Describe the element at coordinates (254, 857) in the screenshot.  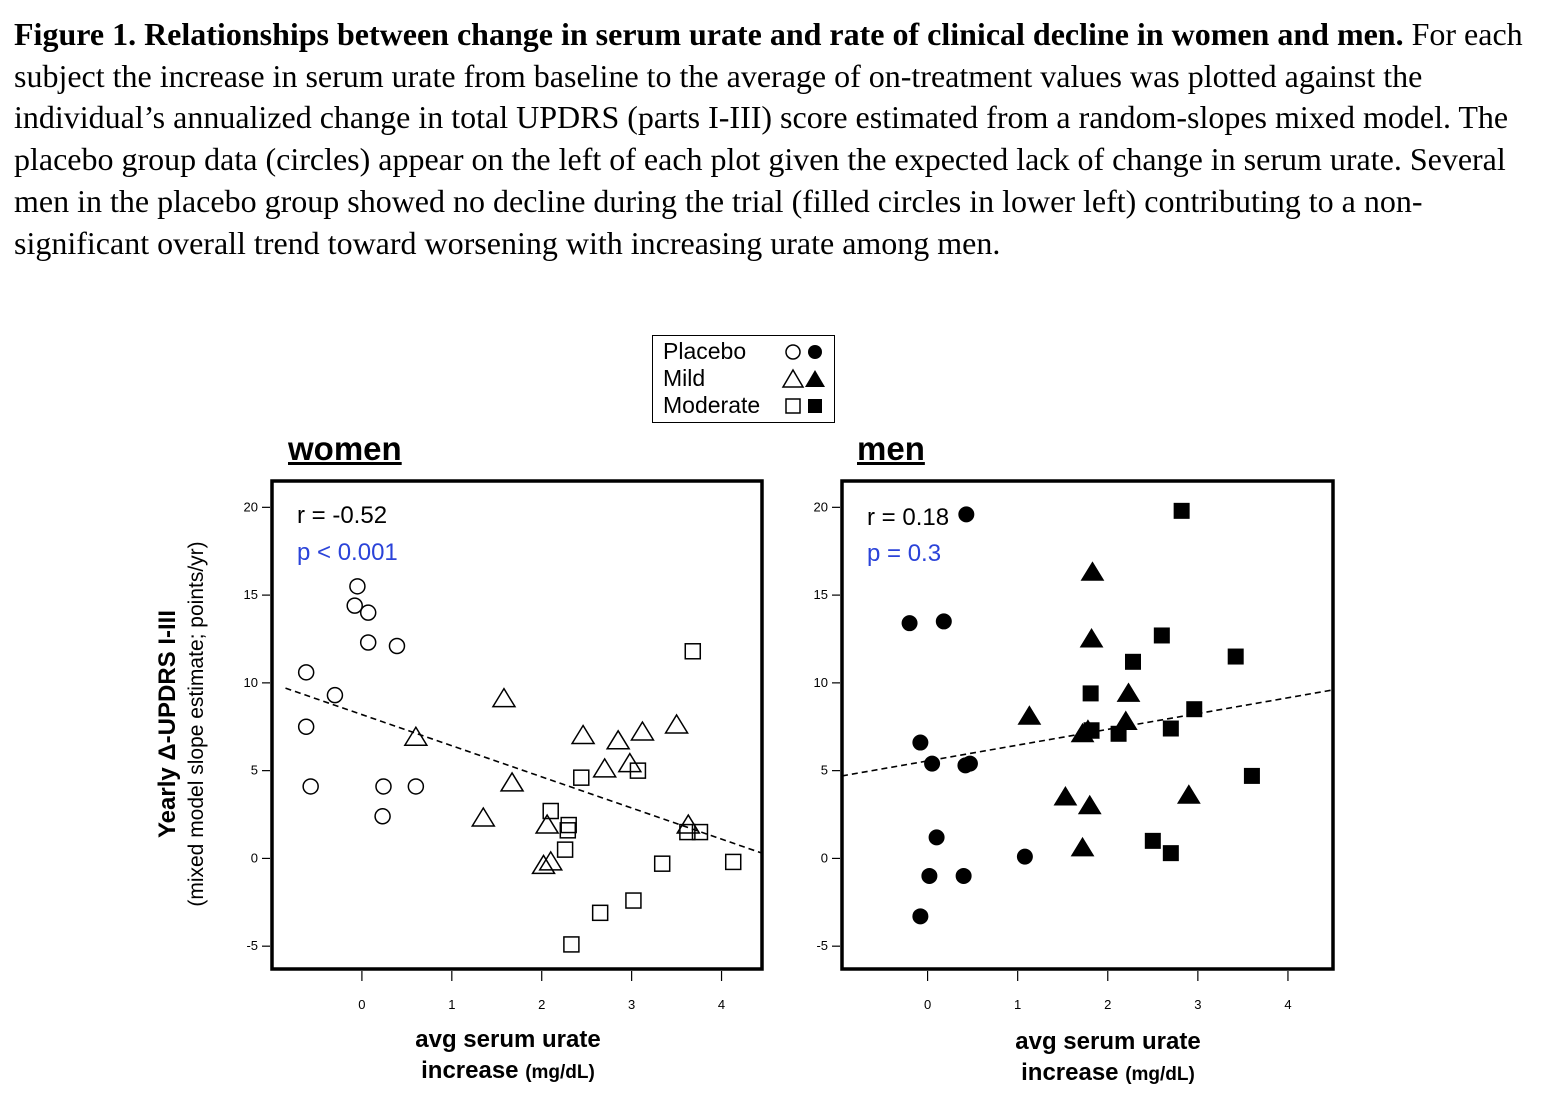
I see `women-y-tick-label: 0` at that location.